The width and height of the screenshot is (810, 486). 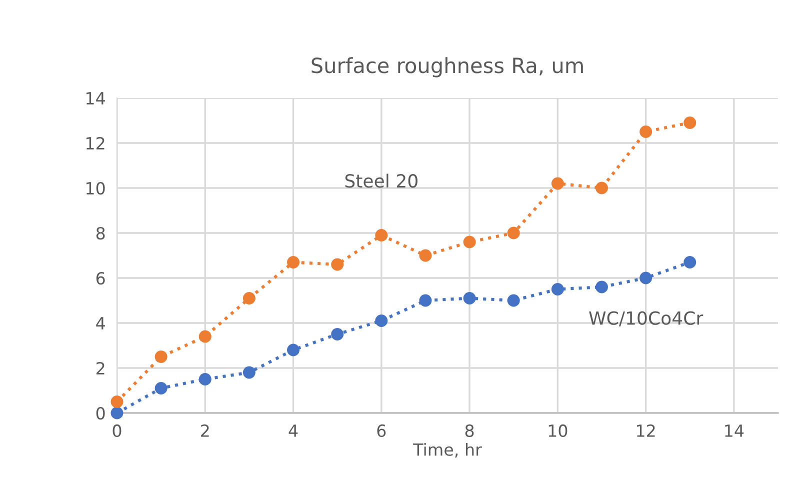 What do you see at coordinates (205, 430) in the screenshot?
I see `x-tick-label: 2` at bounding box center [205, 430].